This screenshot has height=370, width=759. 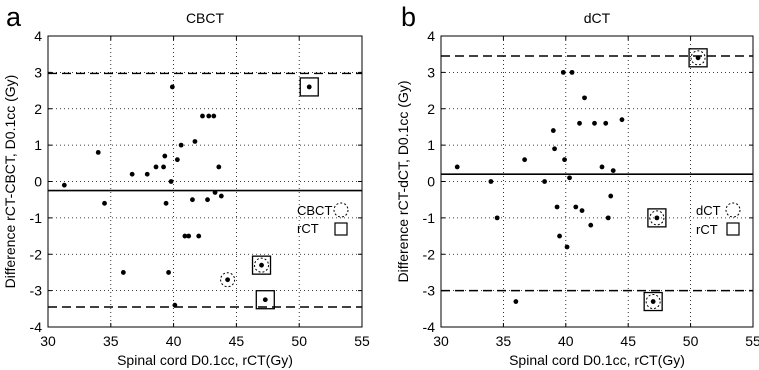 What do you see at coordinates (14, 17) in the screenshot?
I see `panel-letter: a` at bounding box center [14, 17].